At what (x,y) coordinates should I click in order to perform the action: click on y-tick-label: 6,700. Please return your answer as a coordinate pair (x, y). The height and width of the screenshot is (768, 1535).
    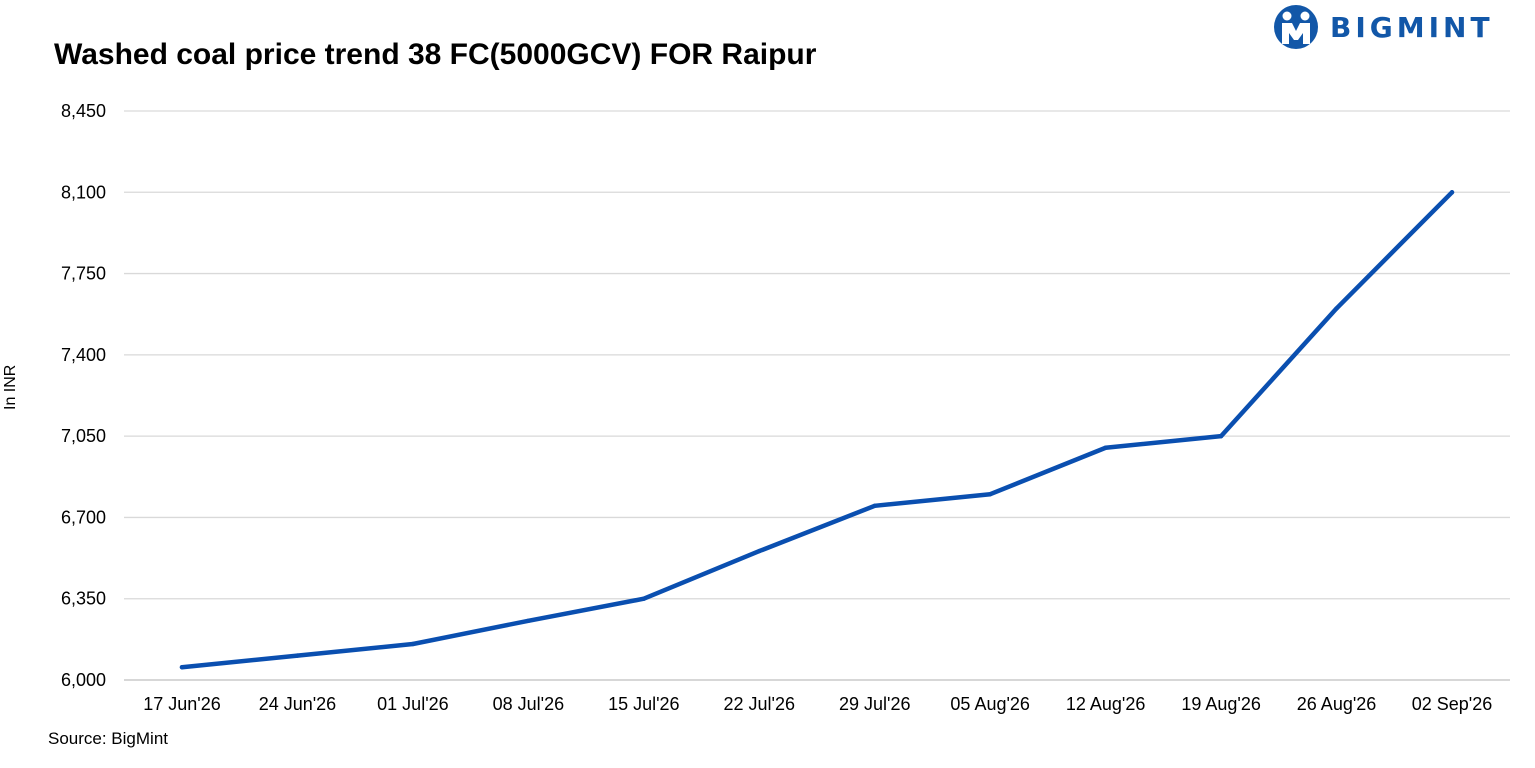
    Looking at the image, I should click on (83, 517).